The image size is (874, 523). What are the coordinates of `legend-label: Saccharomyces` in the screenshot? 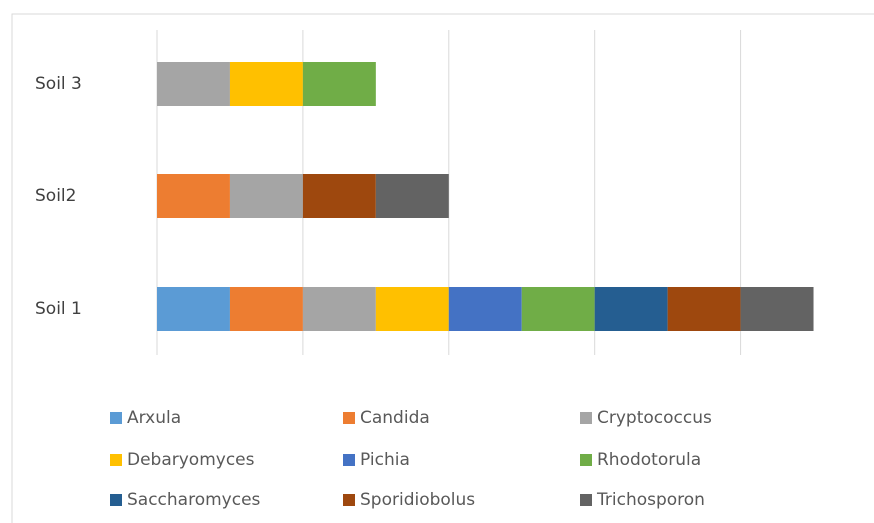 It's located at (194, 500).